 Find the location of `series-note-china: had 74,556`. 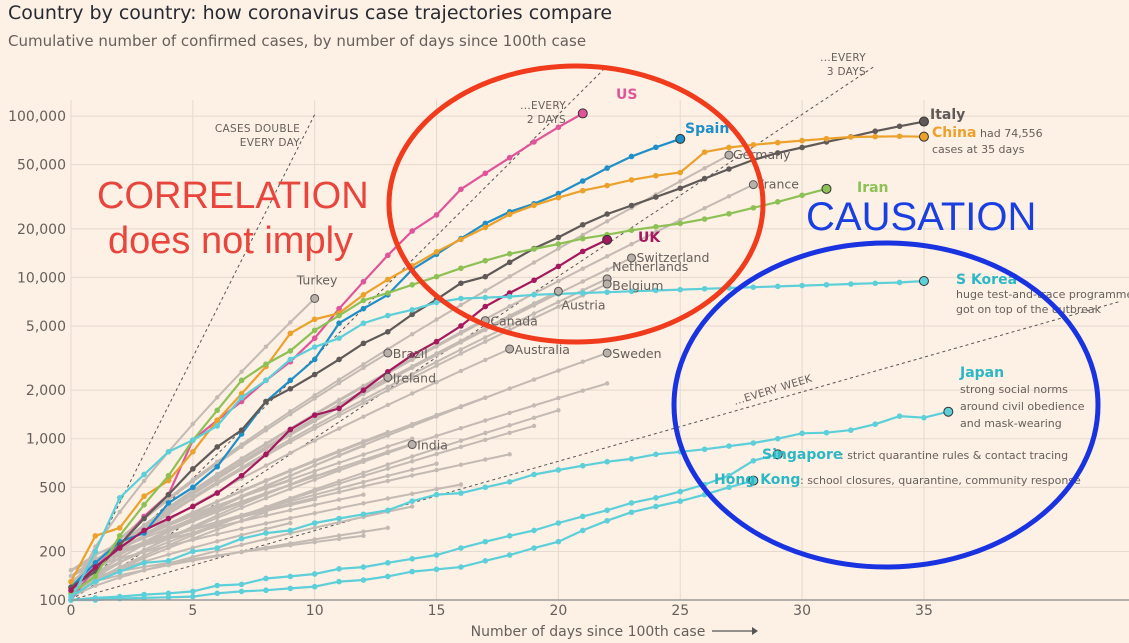

series-note-china: had 74,556 is located at coordinates (1011, 133).